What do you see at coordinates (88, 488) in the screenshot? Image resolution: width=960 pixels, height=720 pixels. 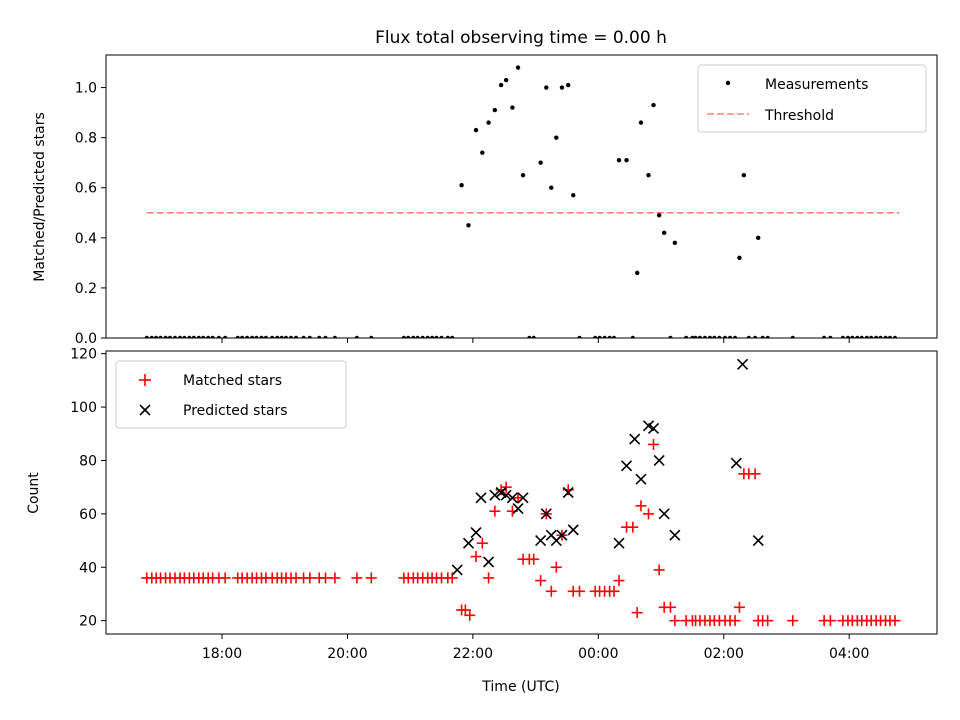 I see `bottom-y-ticks: 20 40 60 80 100 120` at bounding box center [88, 488].